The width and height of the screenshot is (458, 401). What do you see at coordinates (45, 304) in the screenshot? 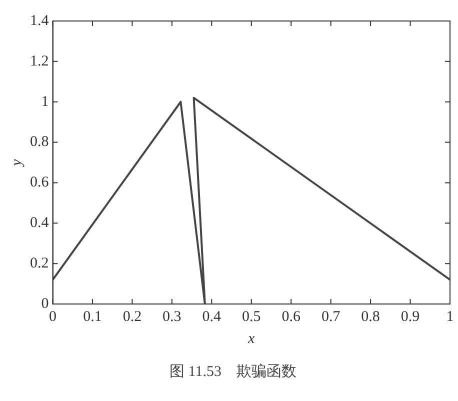
I see `y-tick-label: 0` at bounding box center [45, 304].